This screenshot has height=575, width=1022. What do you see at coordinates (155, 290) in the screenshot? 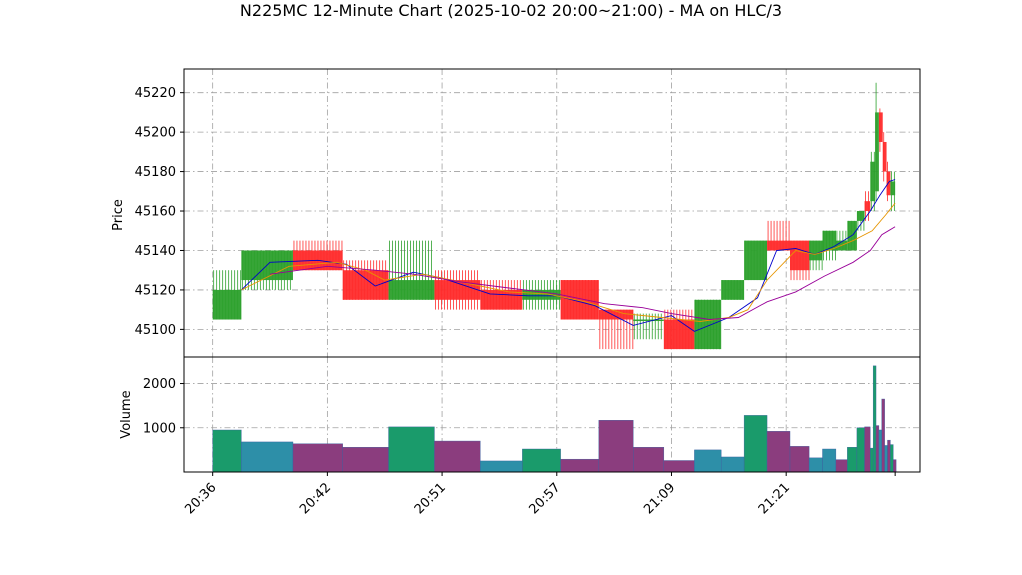
I see `price-tick-label: 45120` at bounding box center [155, 290].